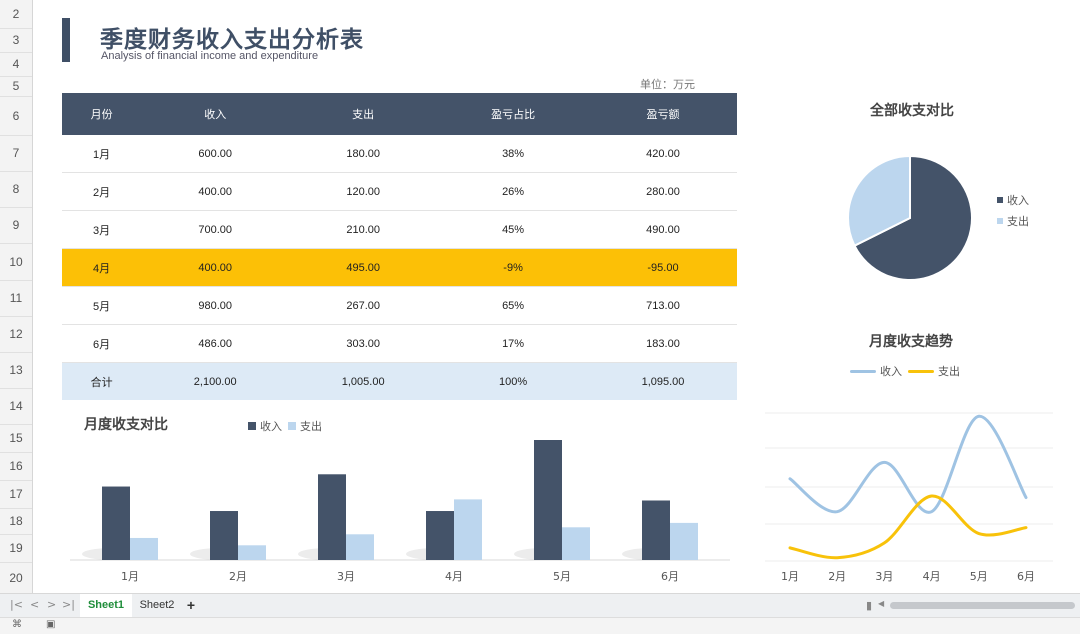  Describe the element at coordinates (68, 604) in the screenshot. I see `last-sheet-icon: >|` at that location.